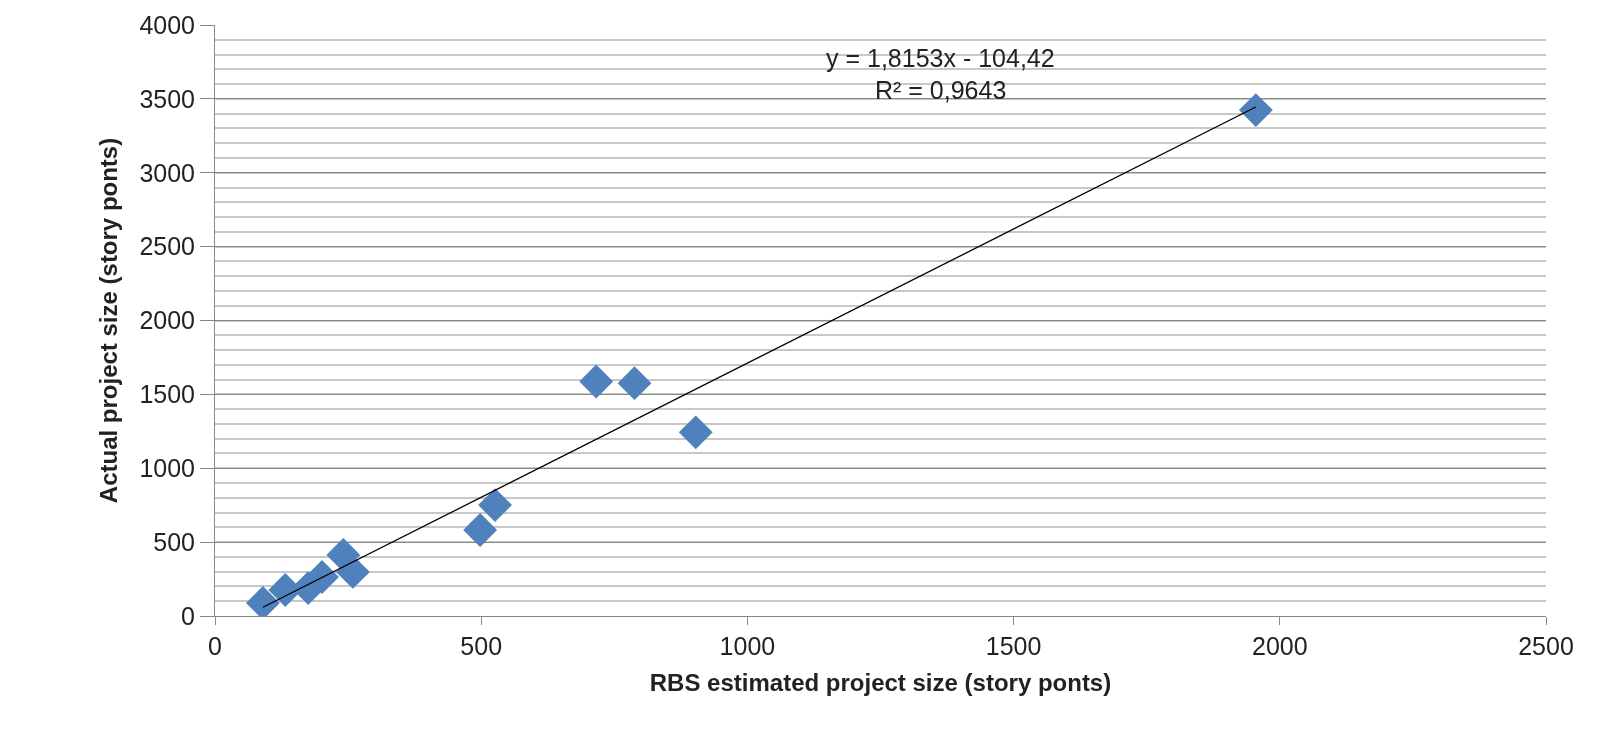  I want to click on y-tick-label: 1000, so click(167, 468).